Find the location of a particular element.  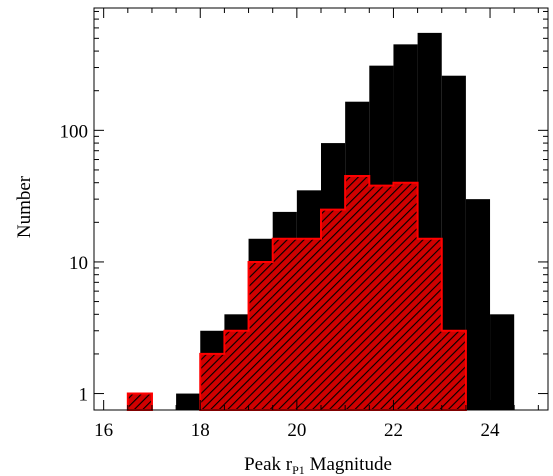

y-tick-labels: 1 10 100 is located at coordinates (74, 263).